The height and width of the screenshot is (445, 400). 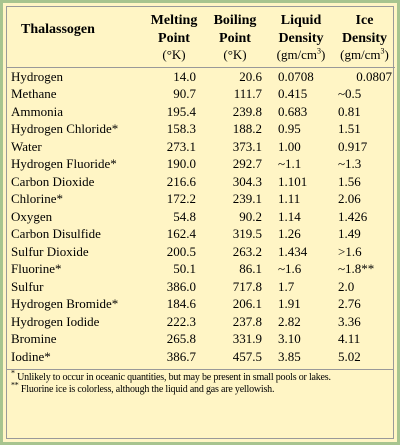 What do you see at coordinates (37, 111) in the screenshot?
I see `row-name: Ammonia` at bounding box center [37, 111].